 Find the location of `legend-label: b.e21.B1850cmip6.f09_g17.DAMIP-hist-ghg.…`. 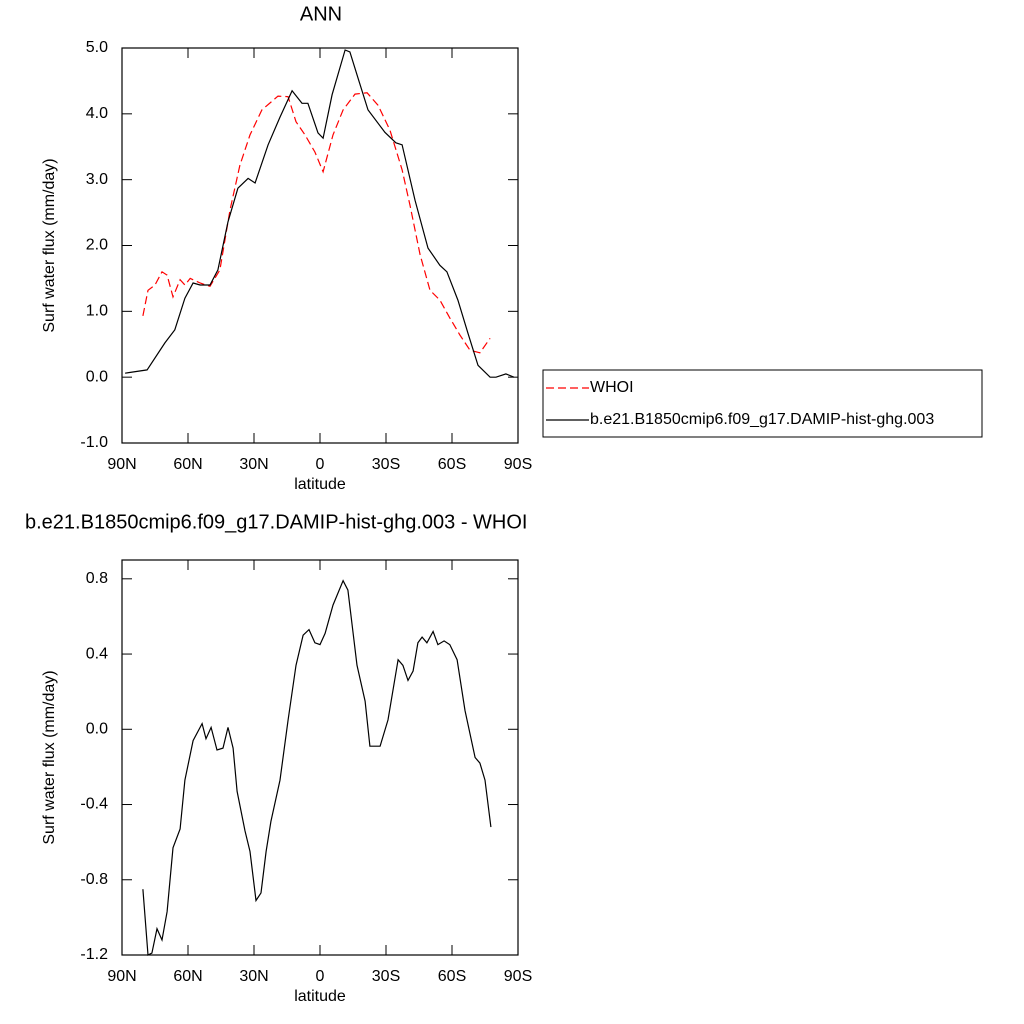

legend-label: b.e21.B1850cmip6.f09_g17.DAMIP-hist-ghg.… is located at coordinates (762, 419).